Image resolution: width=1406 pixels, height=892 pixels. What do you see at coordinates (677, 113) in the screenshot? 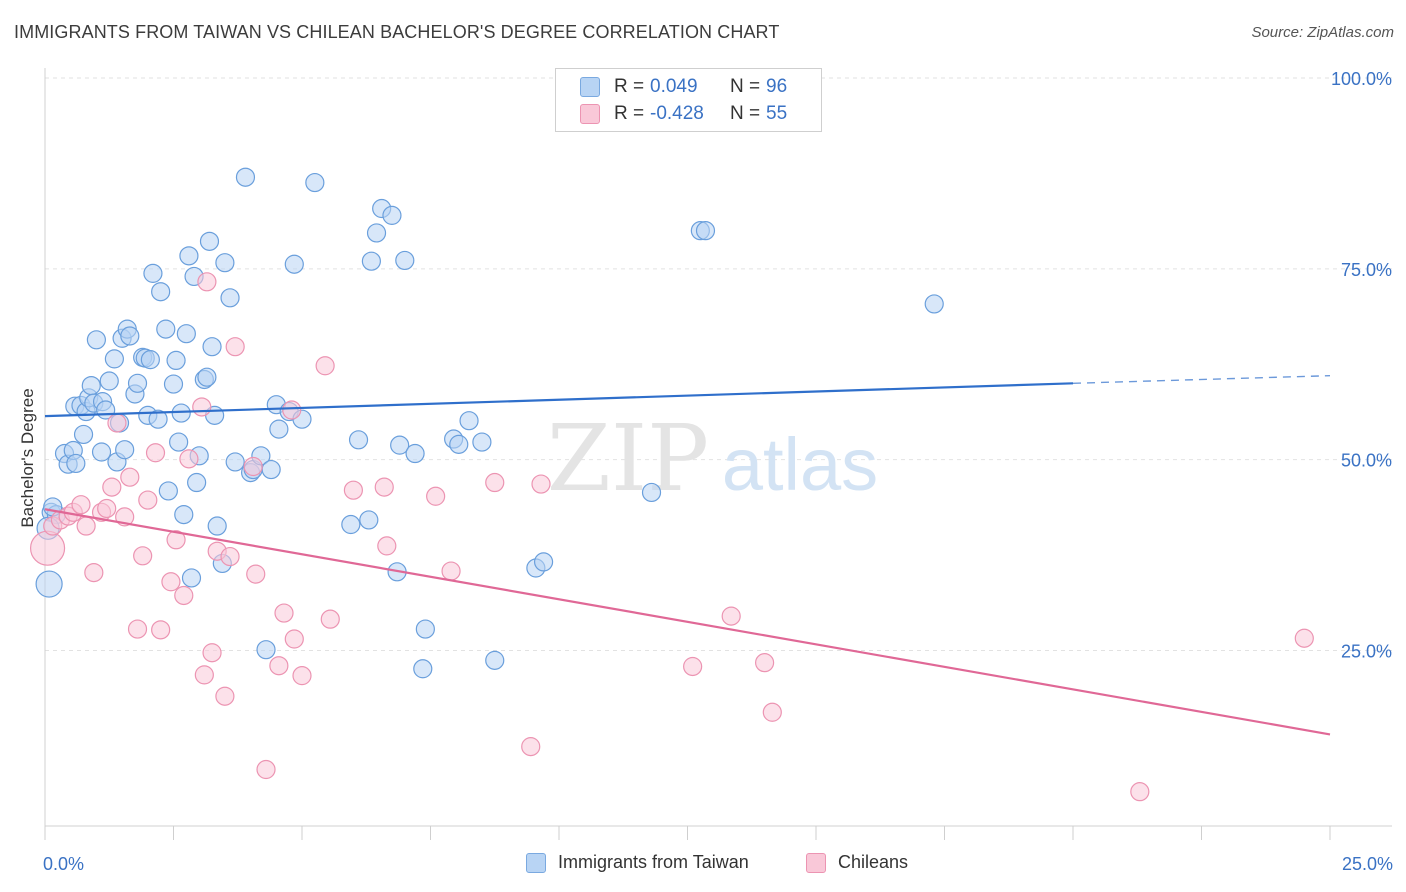
I see `r-value: -0.428` at bounding box center [677, 113].